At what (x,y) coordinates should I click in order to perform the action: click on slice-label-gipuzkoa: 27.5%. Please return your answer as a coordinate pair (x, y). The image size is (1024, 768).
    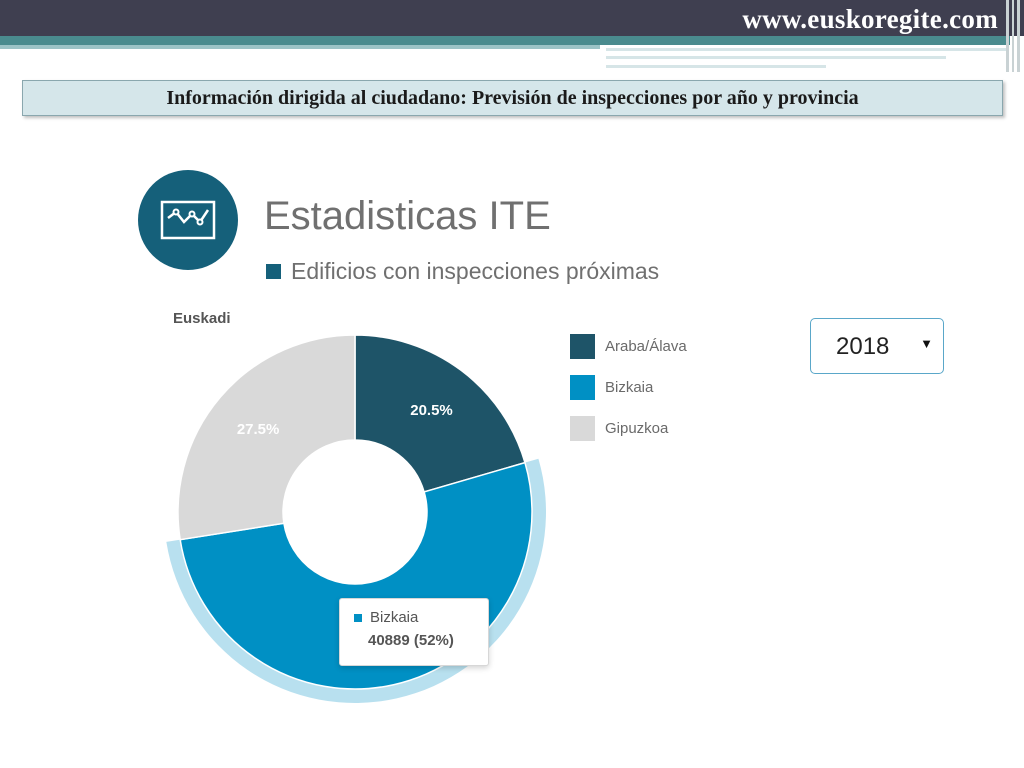
    Looking at the image, I should click on (258, 429).